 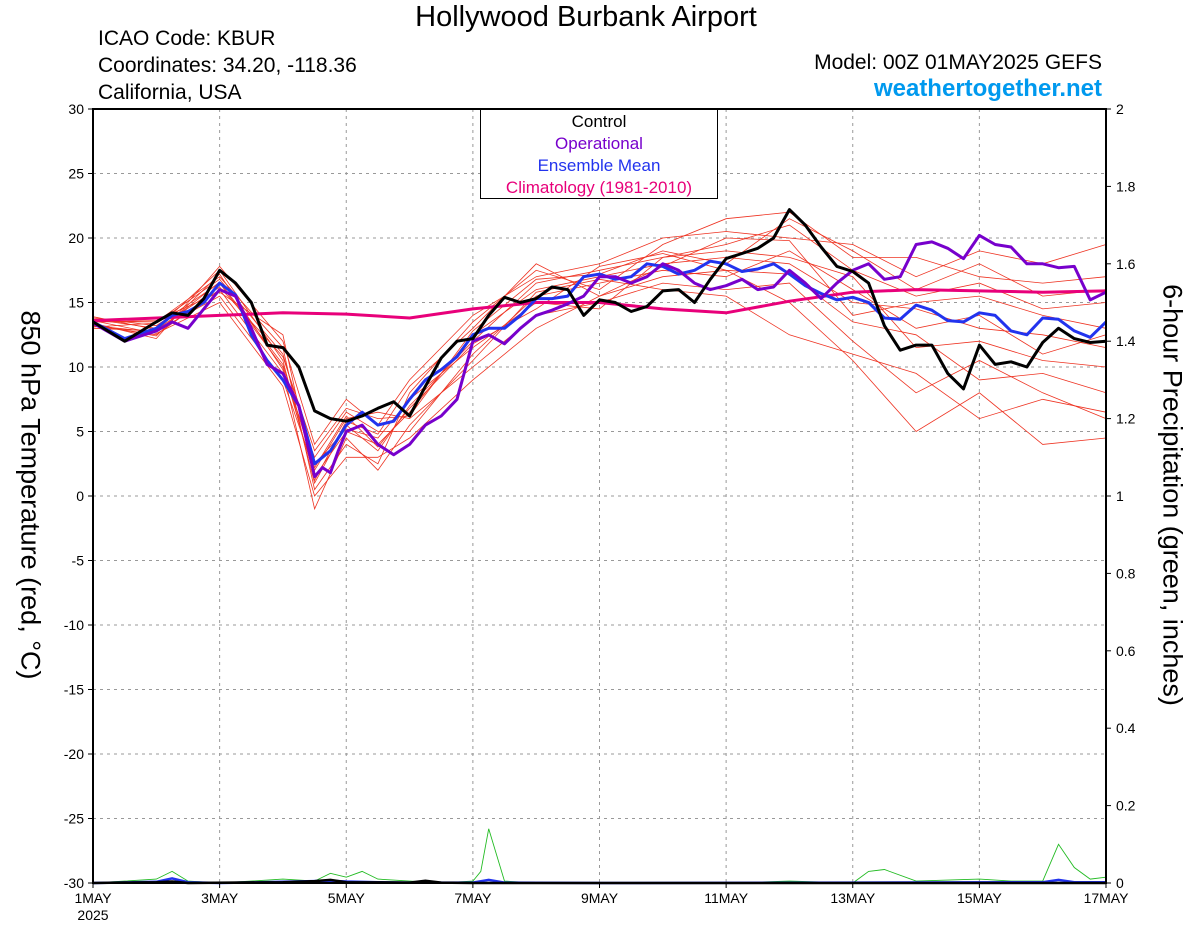 I want to click on y-axis-label-right: 6-hour Precipitation (green, inches), so click(x=1172, y=495).